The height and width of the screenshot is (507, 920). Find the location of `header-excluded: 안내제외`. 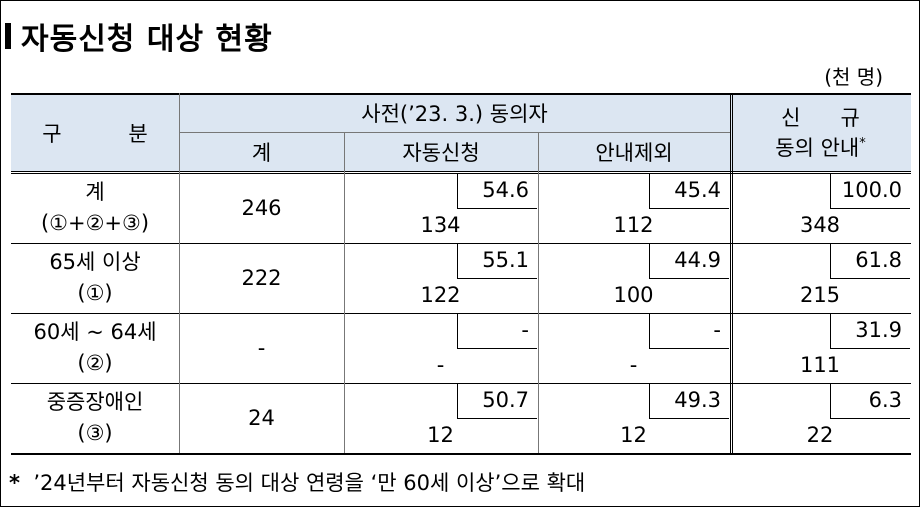

header-excluded: 안내제외 is located at coordinates (634, 151).